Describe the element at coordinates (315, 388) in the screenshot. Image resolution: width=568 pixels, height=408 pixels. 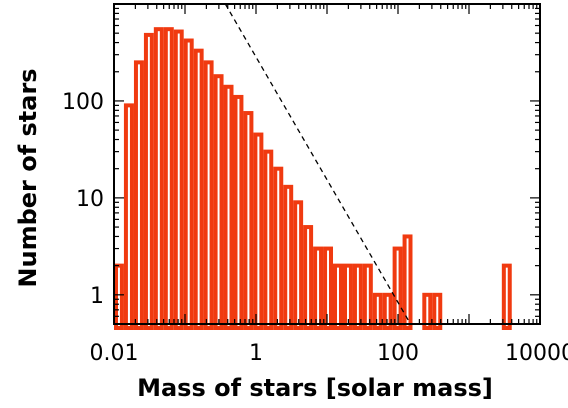
I see `x-axis-label: Mass of stars [solar mass]` at that location.